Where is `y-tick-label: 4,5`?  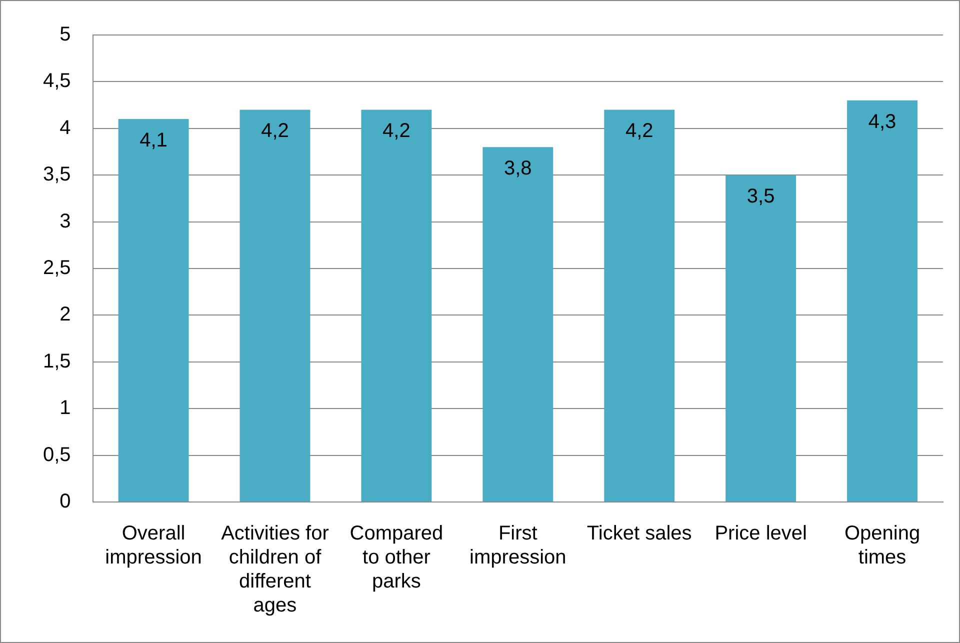 y-tick-label: 4,5 is located at coordinates (56, 81).